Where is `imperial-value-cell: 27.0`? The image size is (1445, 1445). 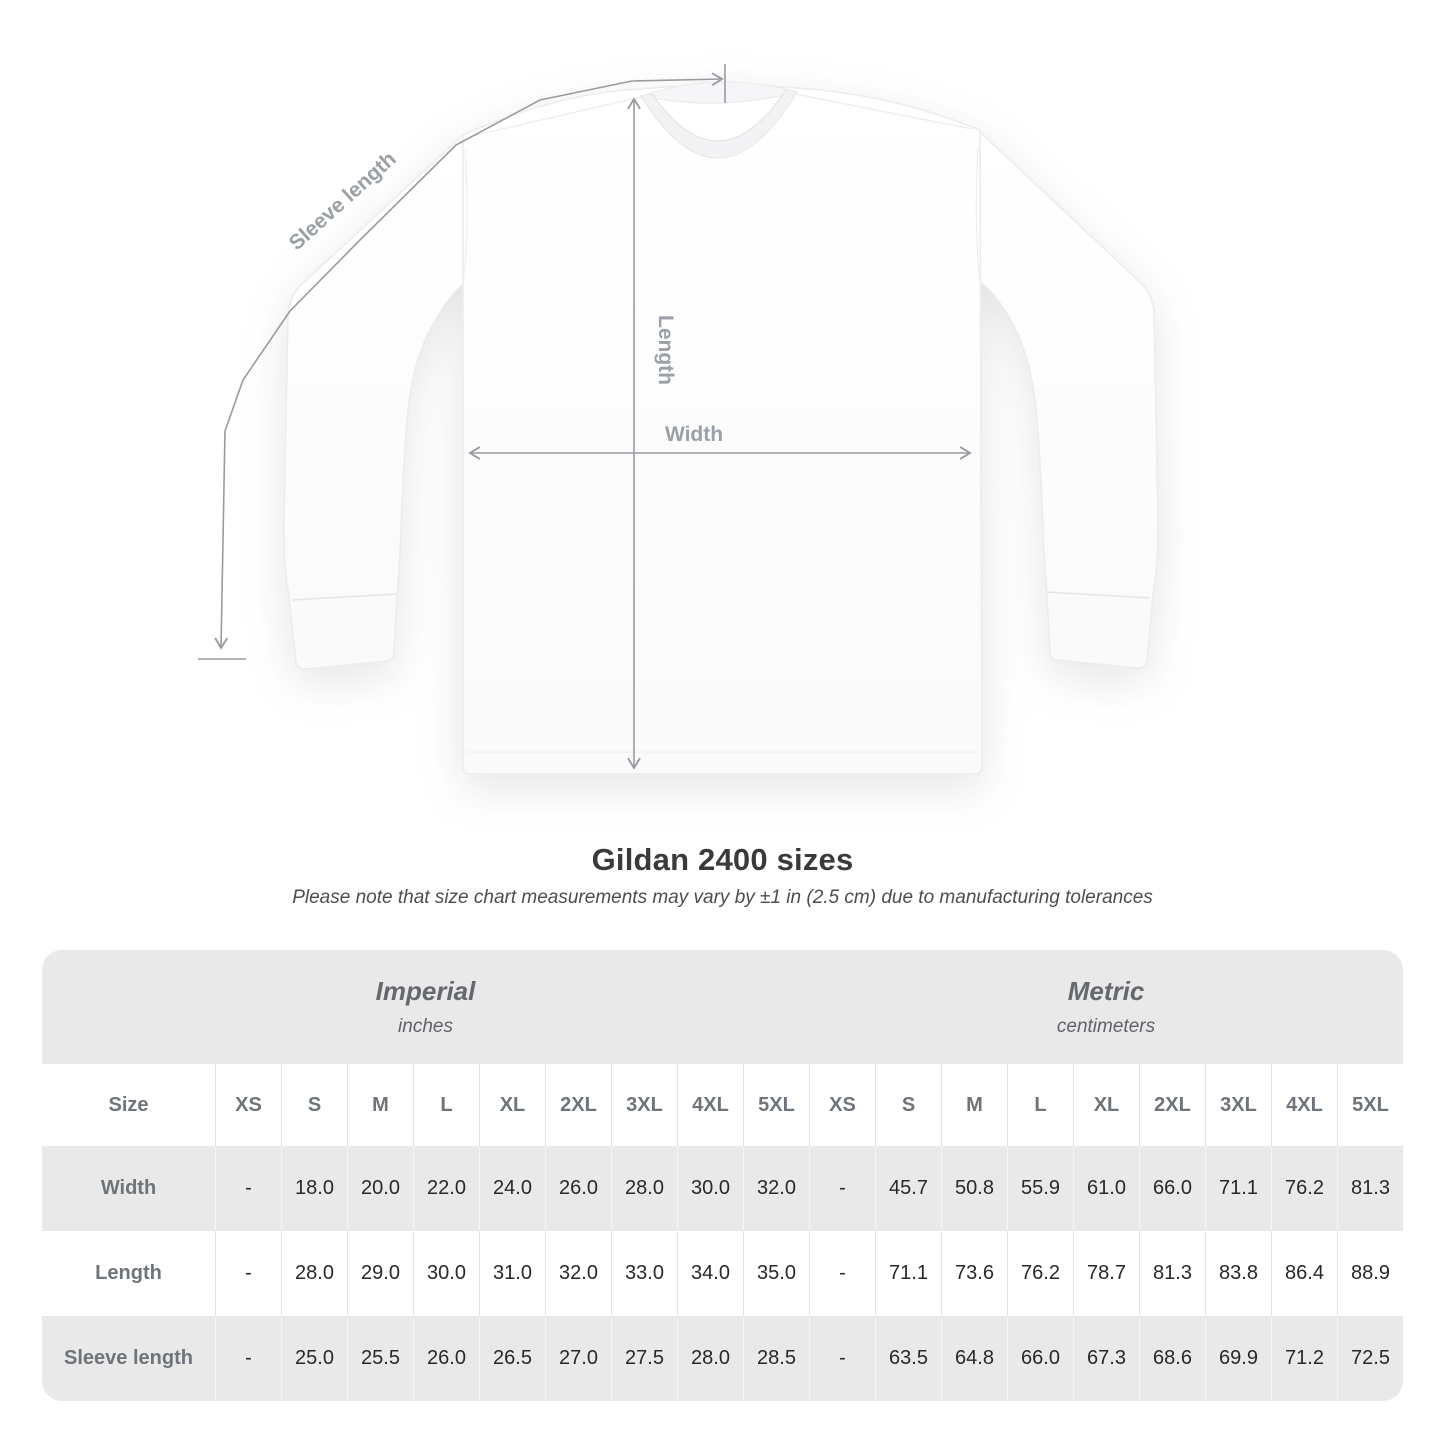 imperial-value-cell: 27.0 is located at coordinates (578, 1358).